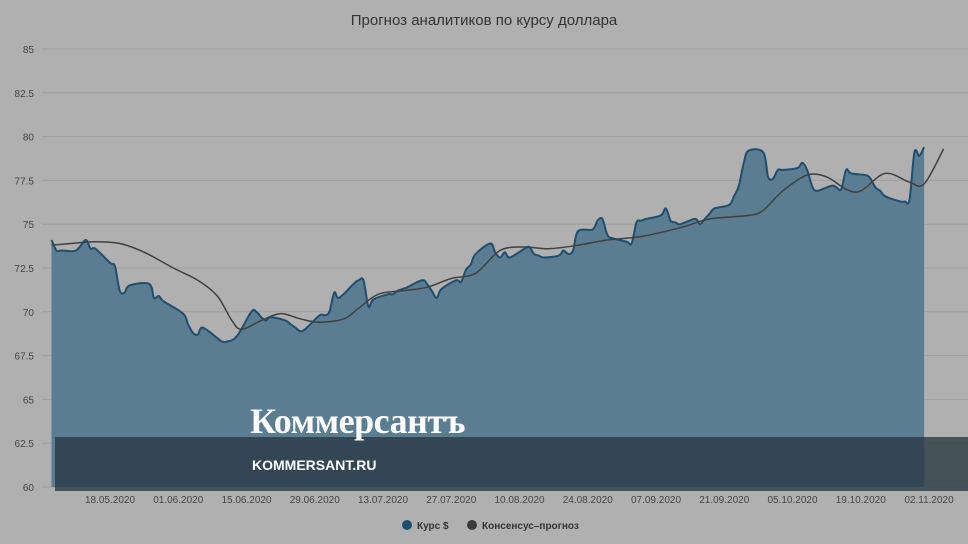  Describe the element at coordinates (25, 357) in the screenshot. I see `y-tick-label: 67.5` at that location.